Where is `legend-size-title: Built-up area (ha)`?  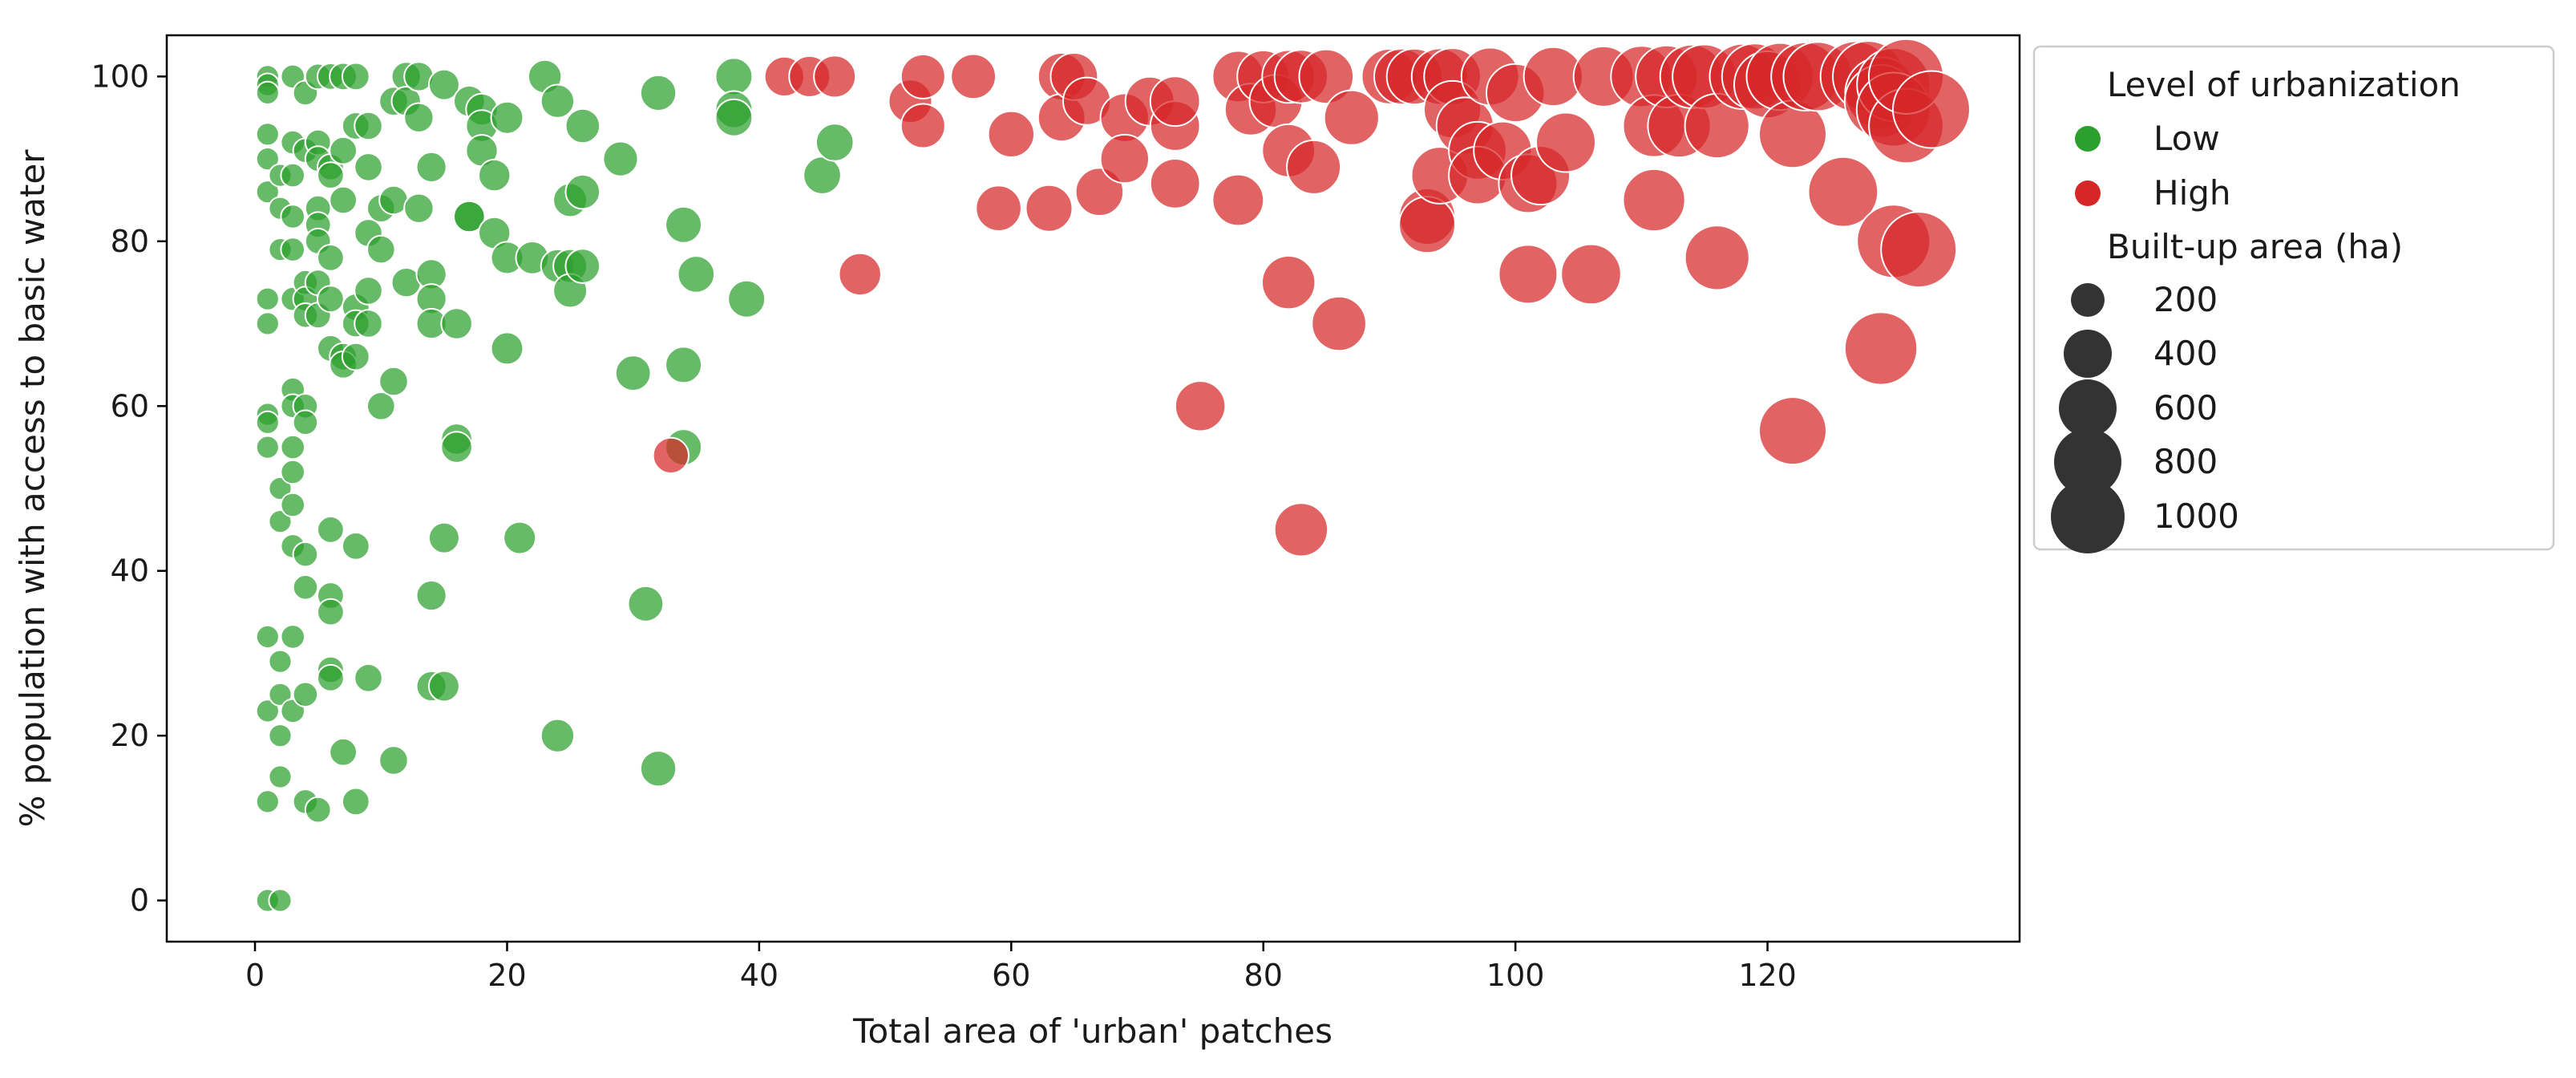 legend-size-title: Built-up area (ha) is located at coordinates (2255, 246).